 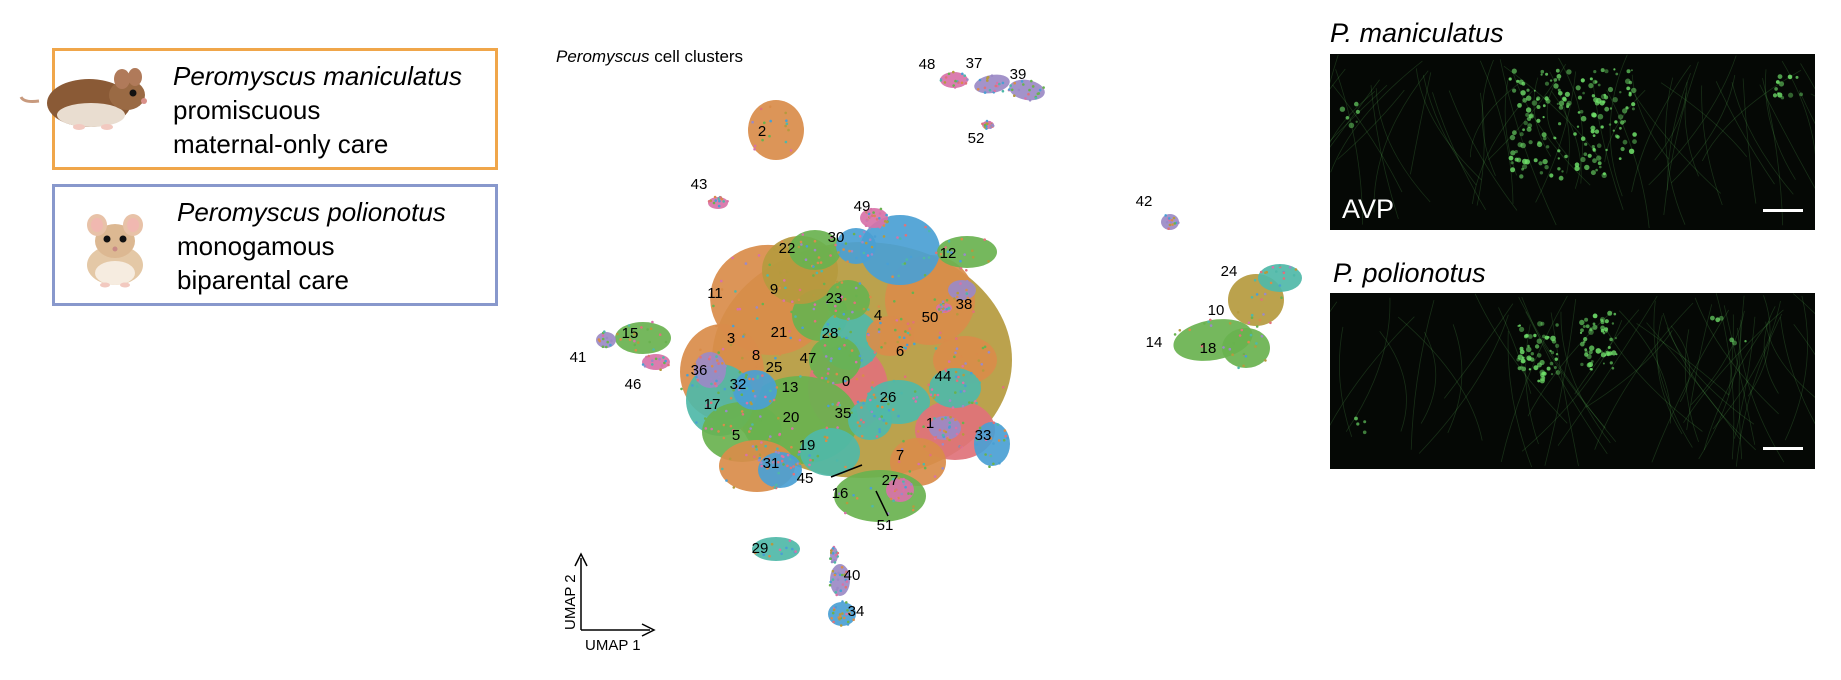 What do you see at coordinates (776, 130) in the screenshot?
I see `cluster-blob` at bounding box center [776, 130].